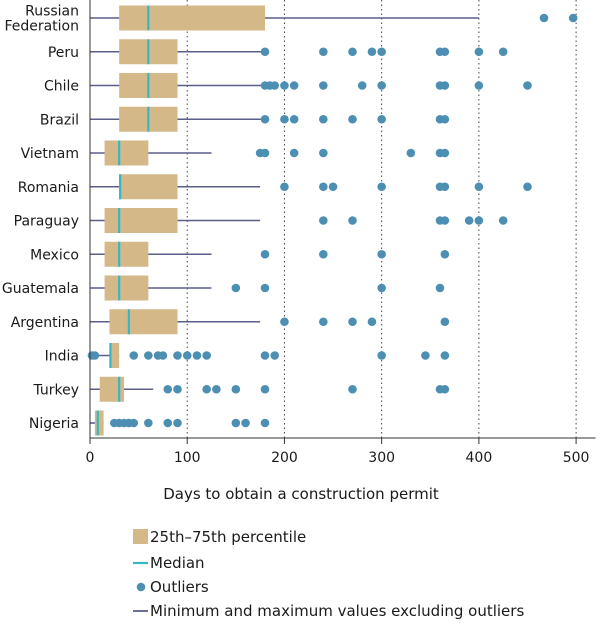 The image size is (600, 626). Describe the element at coordinates (40, 289) in the screenshot. I see `category-label: Guatemala` at that location.